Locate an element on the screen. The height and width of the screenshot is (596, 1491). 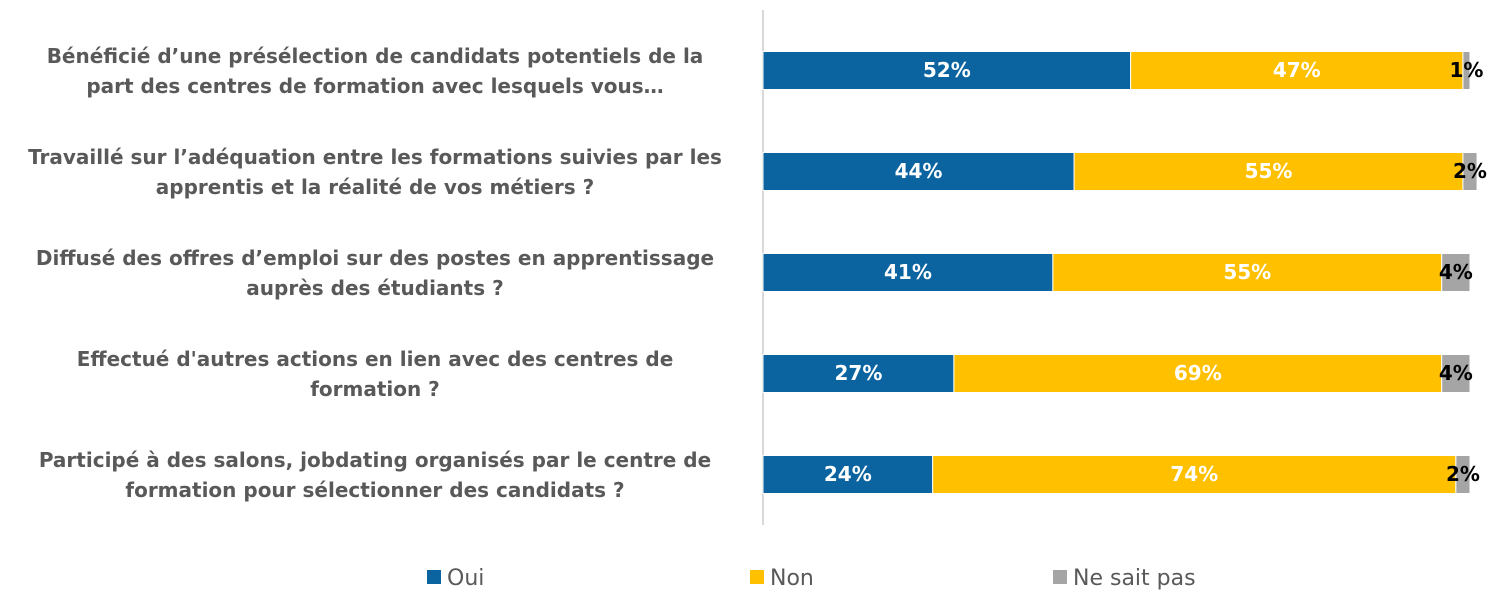
value-label: 41% is located at coordinates (908, 272).